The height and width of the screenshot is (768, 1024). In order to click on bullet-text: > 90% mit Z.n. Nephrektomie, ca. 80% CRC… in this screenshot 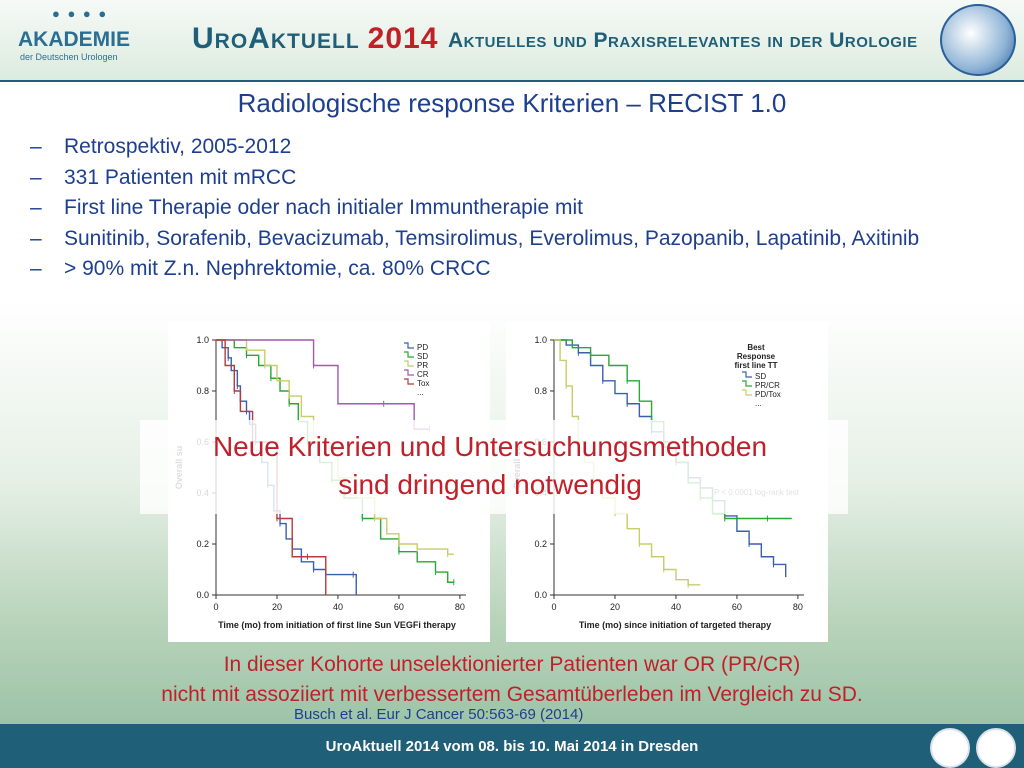, I will do `click(277, 268)`.